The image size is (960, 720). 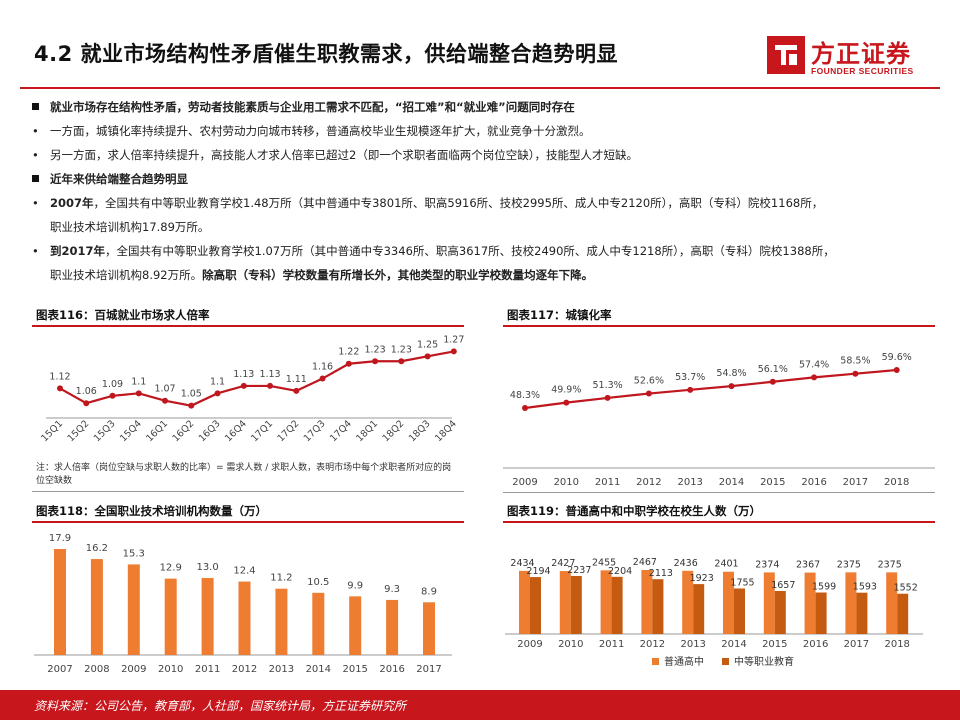 What do you see at coordinates (446, 431) in the screenshot?
I see `x-tick-label: 18Q4` at bounding box center [446, 431].